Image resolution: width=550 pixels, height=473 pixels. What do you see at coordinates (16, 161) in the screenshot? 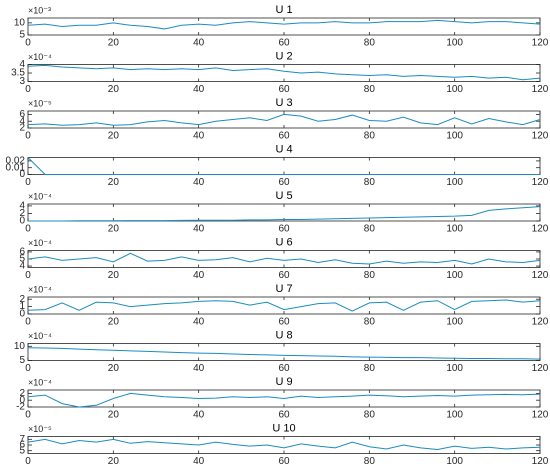
I see `y-tick-label: 0.02` at bounding box center [16, 161].